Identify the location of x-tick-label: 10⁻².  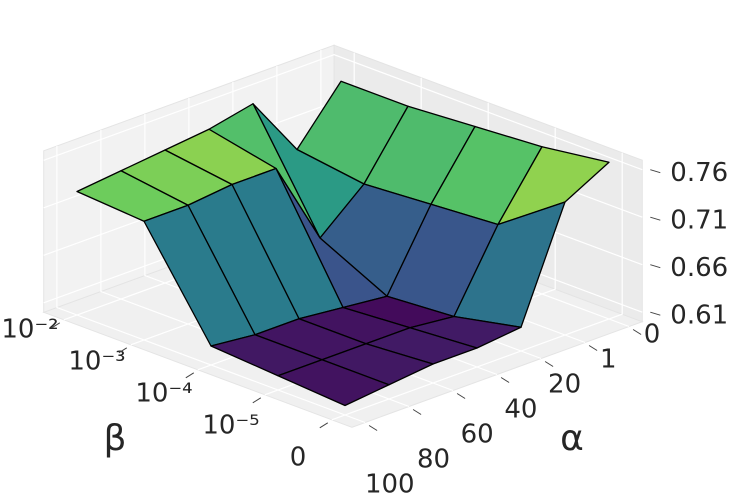
(29, 330).